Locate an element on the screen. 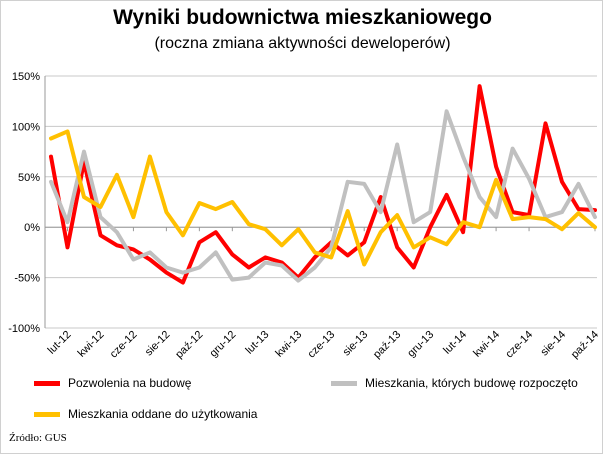  y-tick-label: -50% is located at coordinates (27, 279).